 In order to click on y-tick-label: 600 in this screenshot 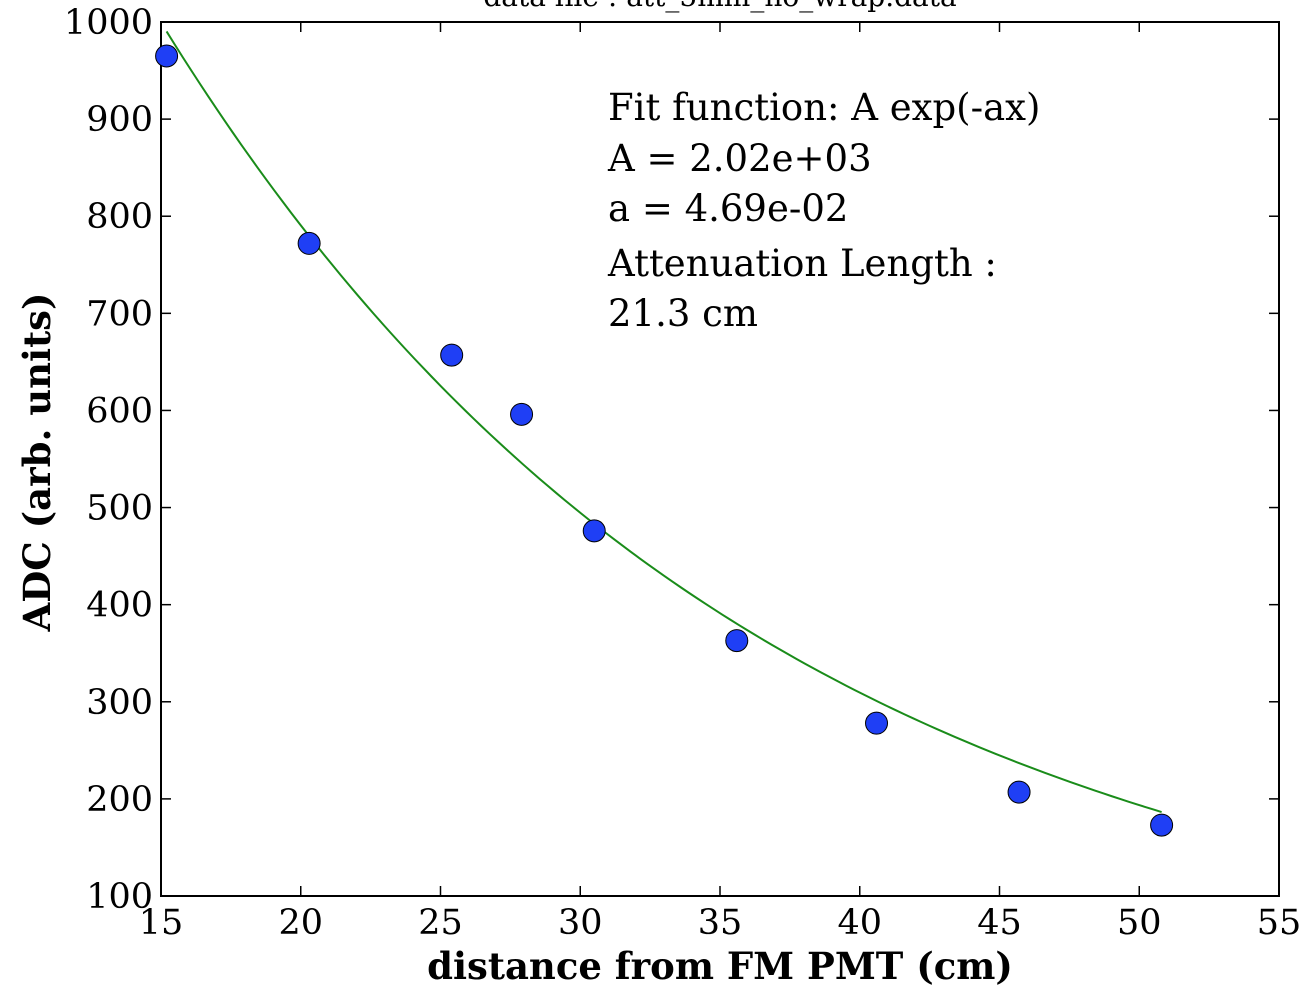, I will do `click(119, 411)`.